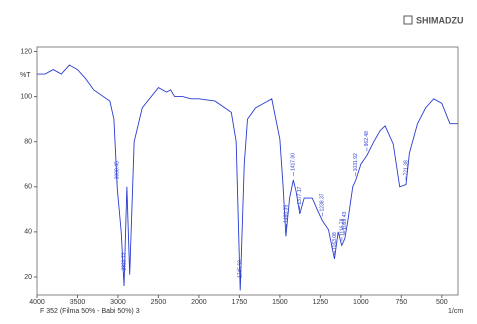 The height and width of the screenshot is (324, 477). Describe the element at coordinates (356, 162) in the screenshot. I see `peak-label: 1031.92` at that location.